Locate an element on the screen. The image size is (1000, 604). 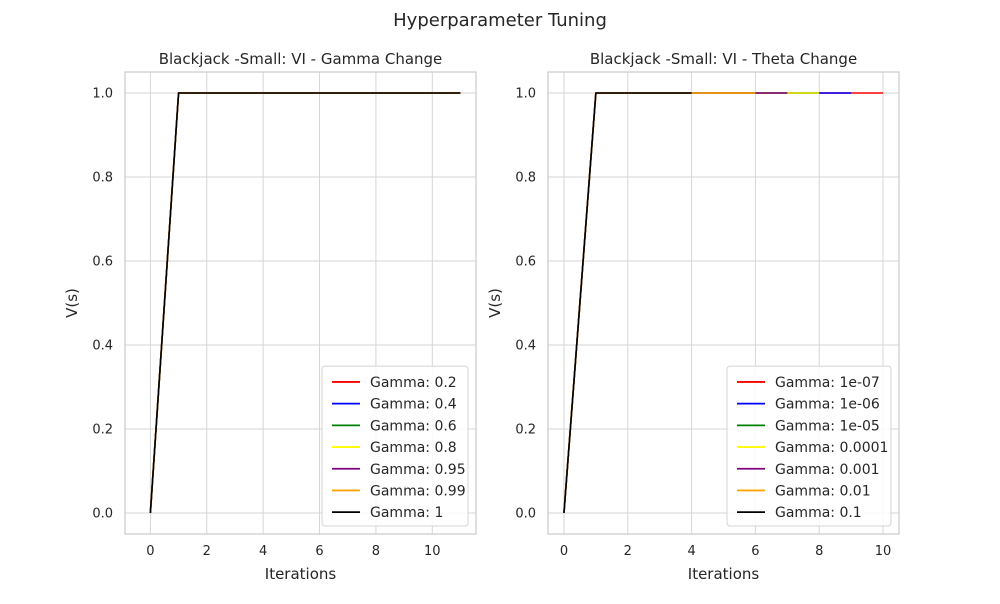
legend-label: Gamma: 0.6 is located at coordinates (413, 426).